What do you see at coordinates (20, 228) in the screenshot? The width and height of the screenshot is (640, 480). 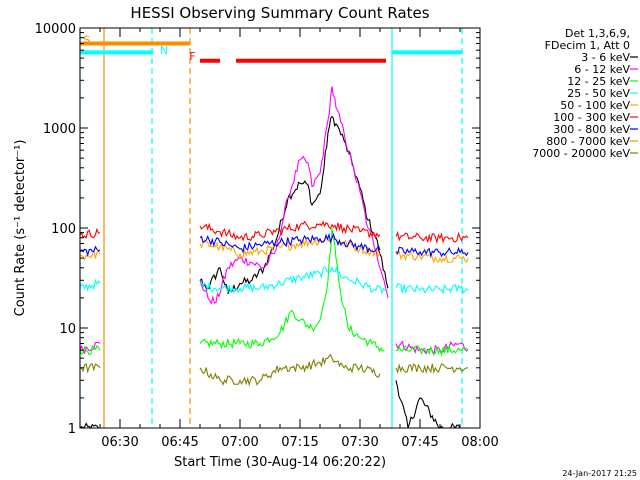 I see `y-axis-label: Count Rate (s⁻¹ detector⁻¹)` at bounding box center [20, 228].